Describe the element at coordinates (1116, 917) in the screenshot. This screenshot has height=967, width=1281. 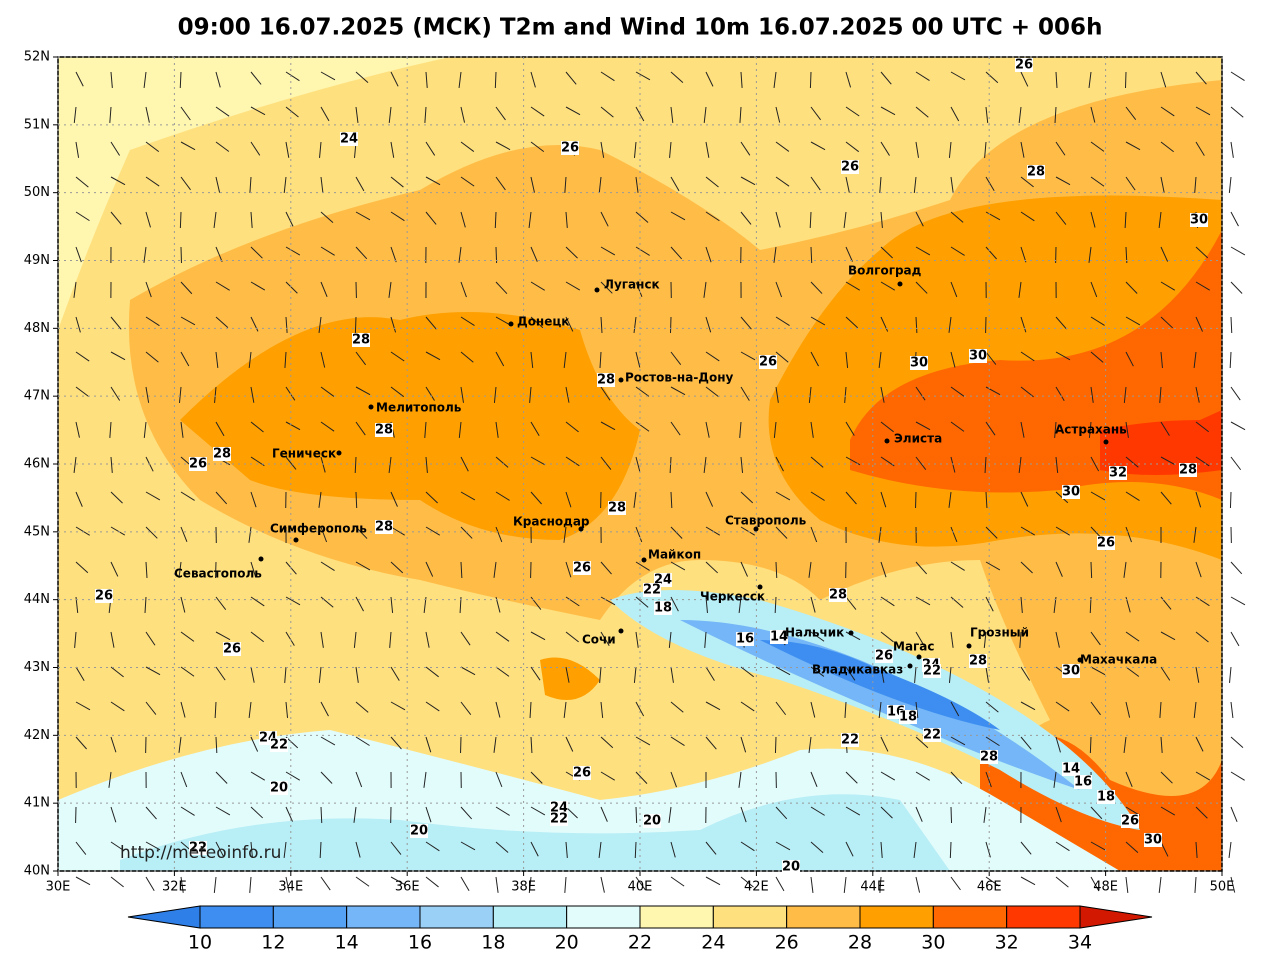
I see `colorbar-arrow-high` at that location.